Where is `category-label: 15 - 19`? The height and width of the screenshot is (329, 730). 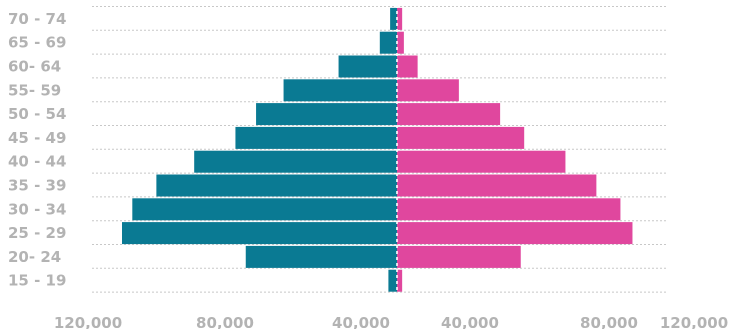
category-label: 15 - 19 is located at coordinates (37, 281).